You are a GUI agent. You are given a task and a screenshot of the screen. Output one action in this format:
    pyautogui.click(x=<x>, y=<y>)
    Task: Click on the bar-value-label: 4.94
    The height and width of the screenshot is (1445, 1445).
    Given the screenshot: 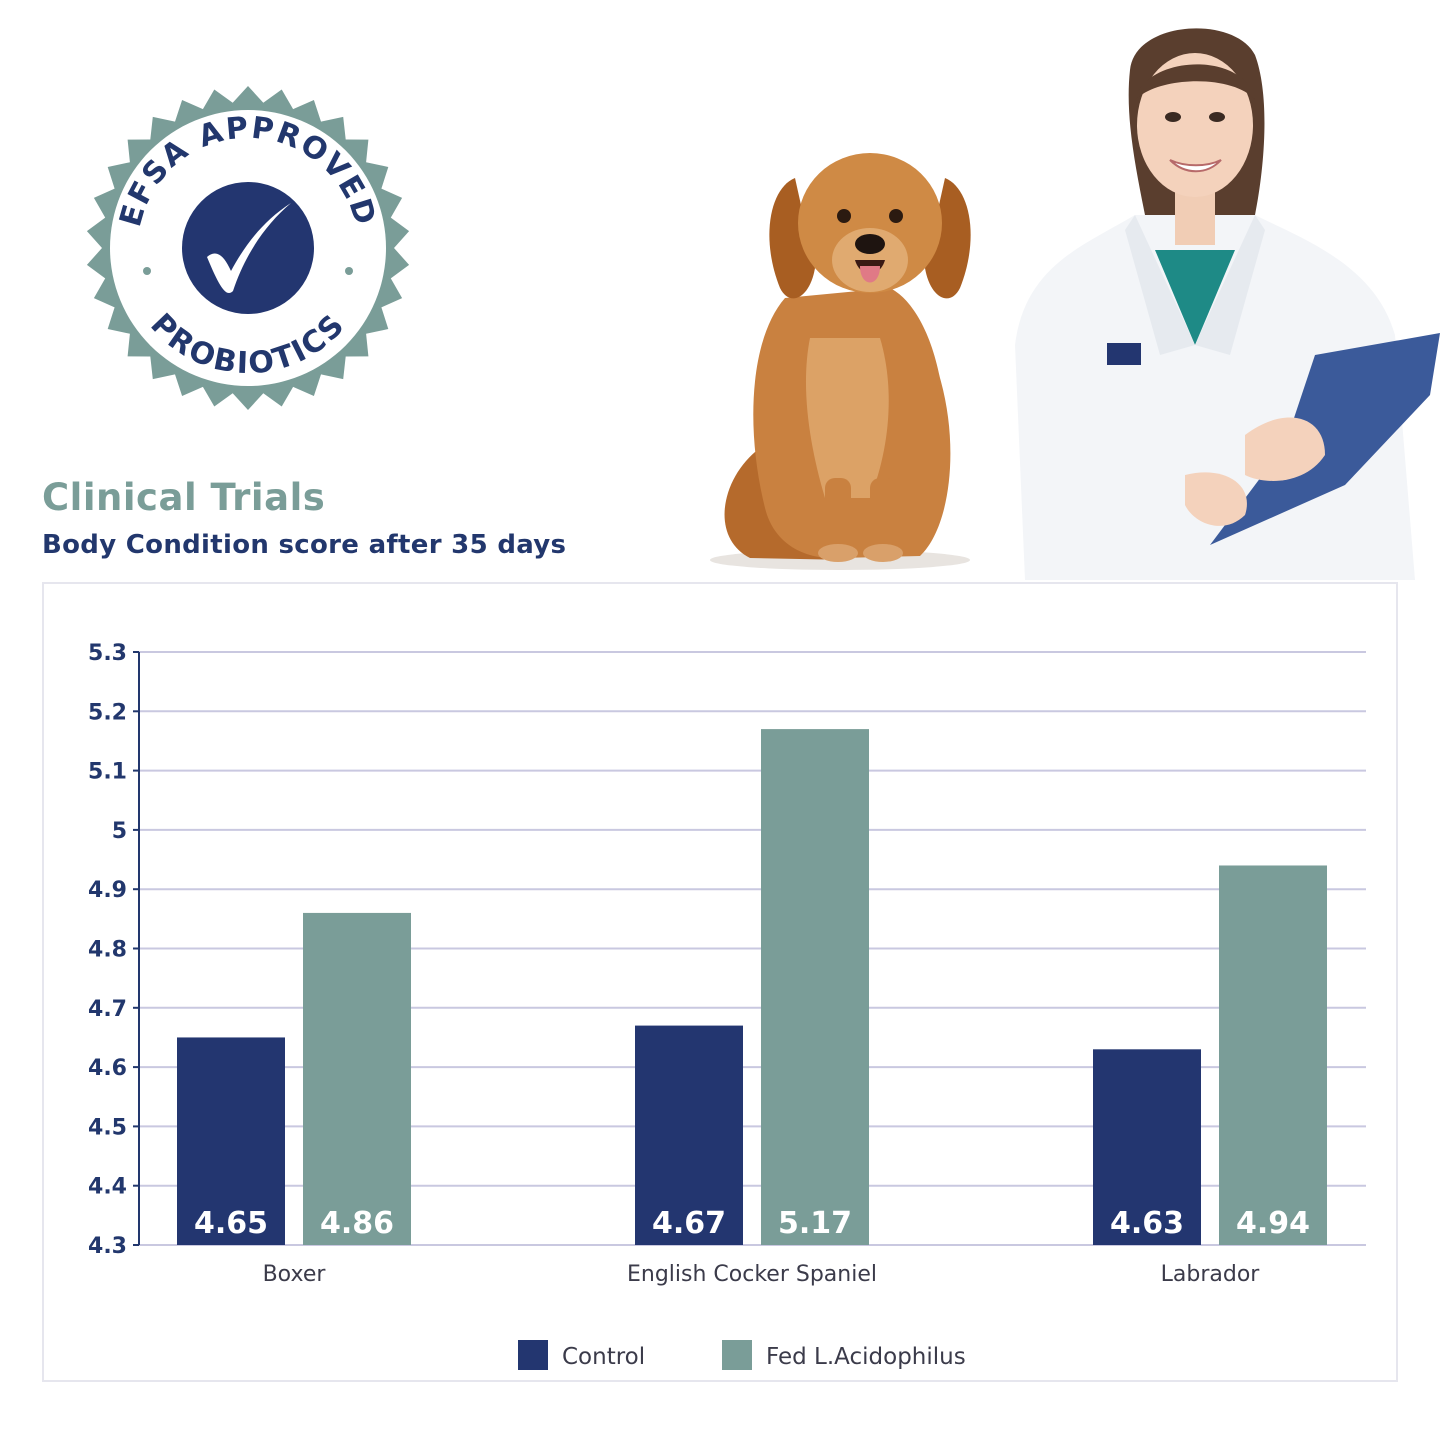 What is the action you would take?
    pyautogui.click(x=1273, y=1223)
    